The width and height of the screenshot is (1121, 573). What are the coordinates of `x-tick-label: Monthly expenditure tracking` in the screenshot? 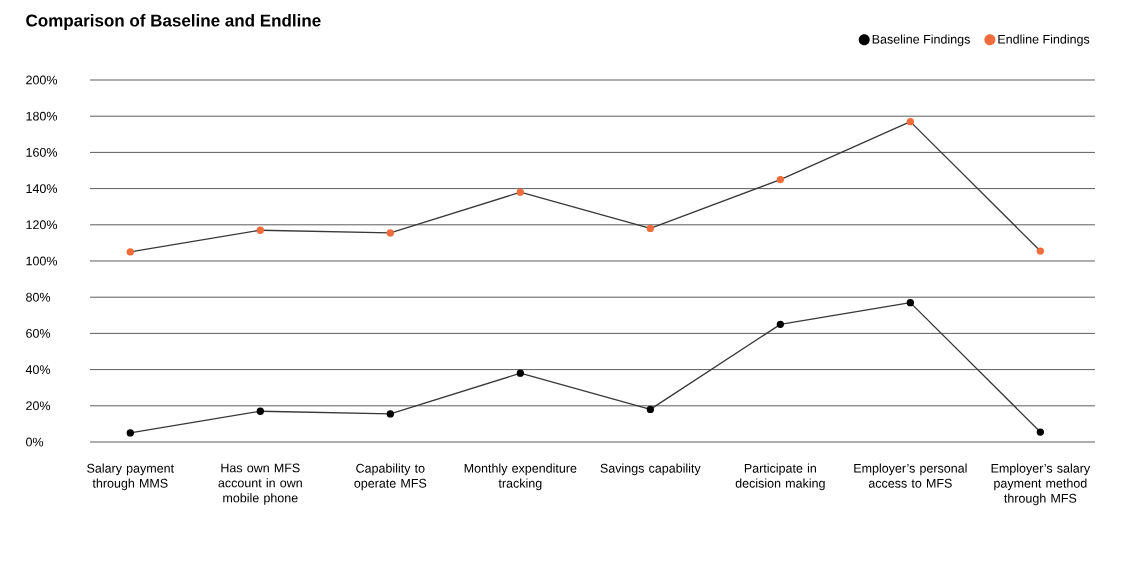 It's located at (520, 477).